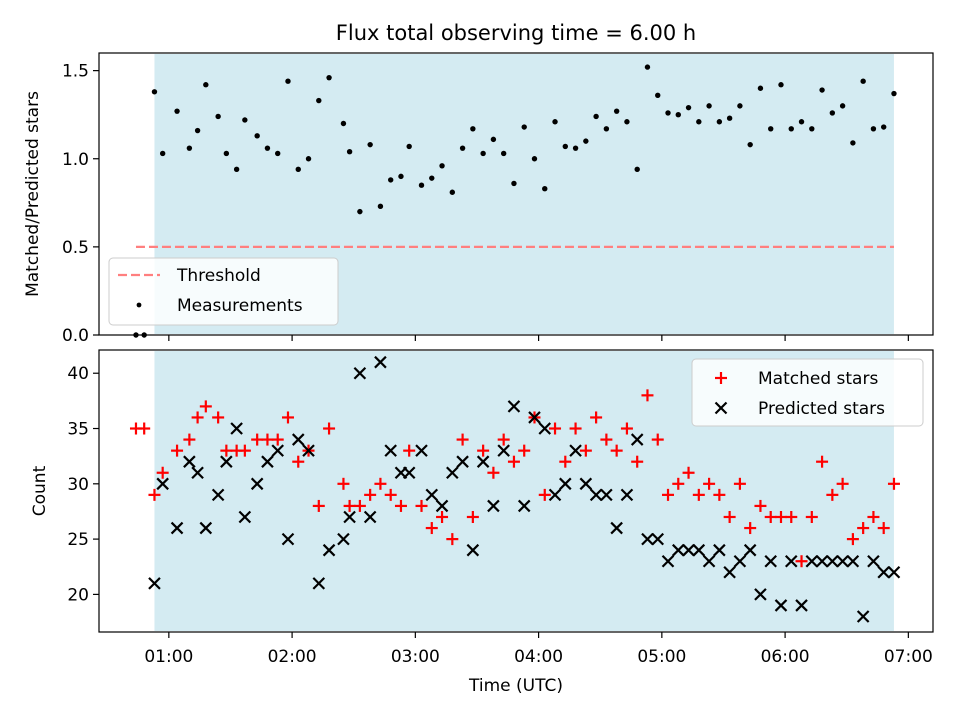  I want to click on predicted-legend-marker, so click(721, 408).